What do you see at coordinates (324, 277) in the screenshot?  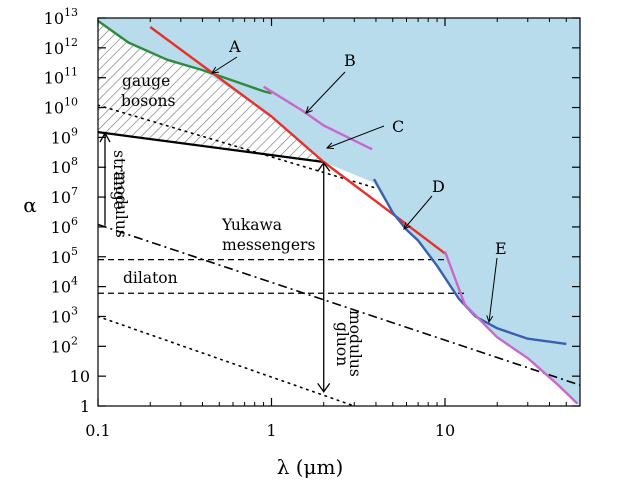 I see `gluon-modulus-arrow` at bounding box center [324, 277].